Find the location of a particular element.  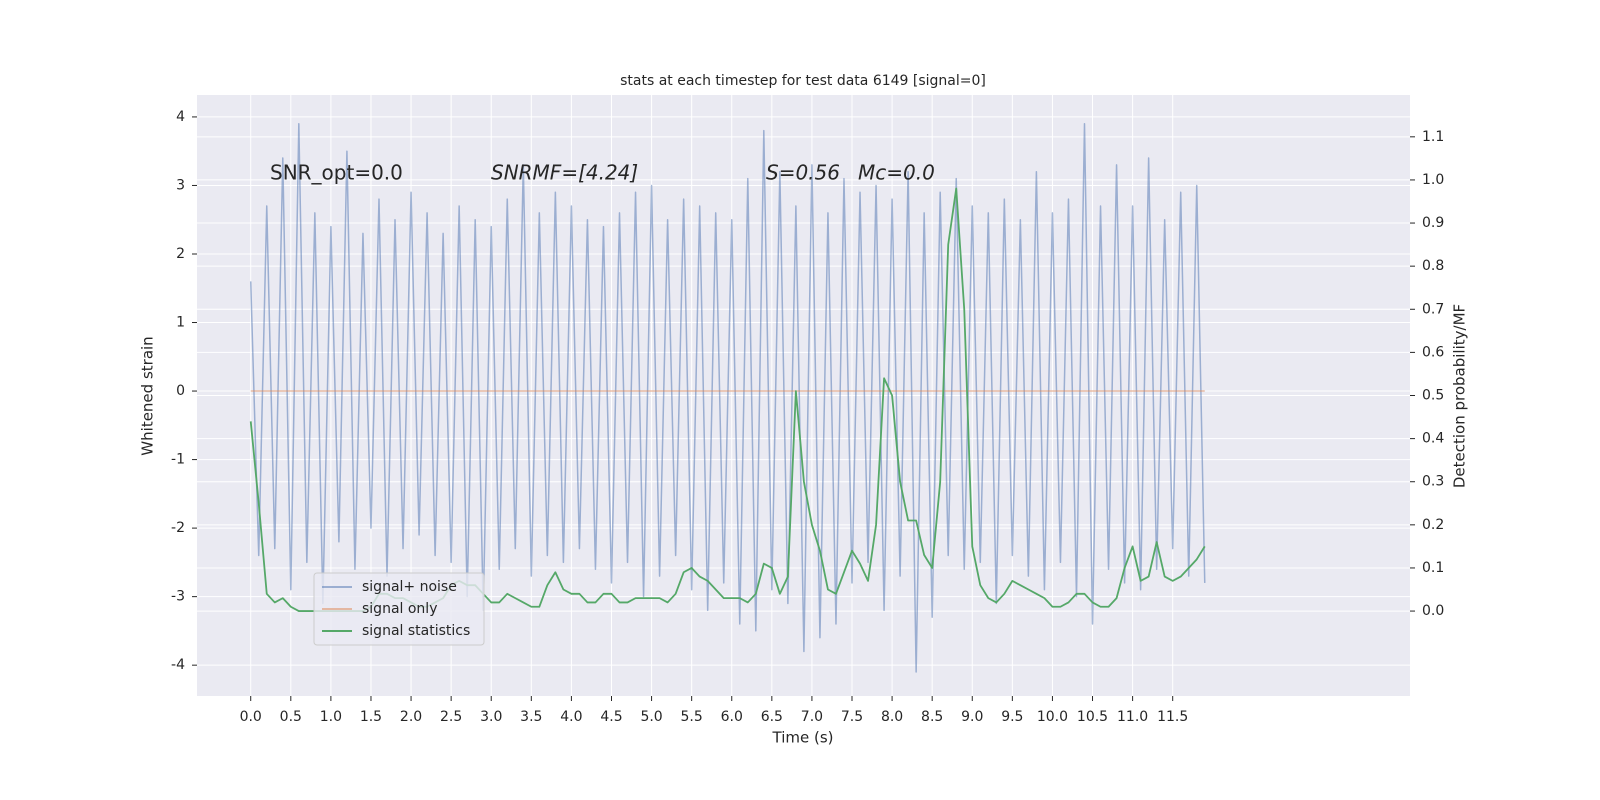

x-tick-label: 9.0 is located at coordinates (972, 717).